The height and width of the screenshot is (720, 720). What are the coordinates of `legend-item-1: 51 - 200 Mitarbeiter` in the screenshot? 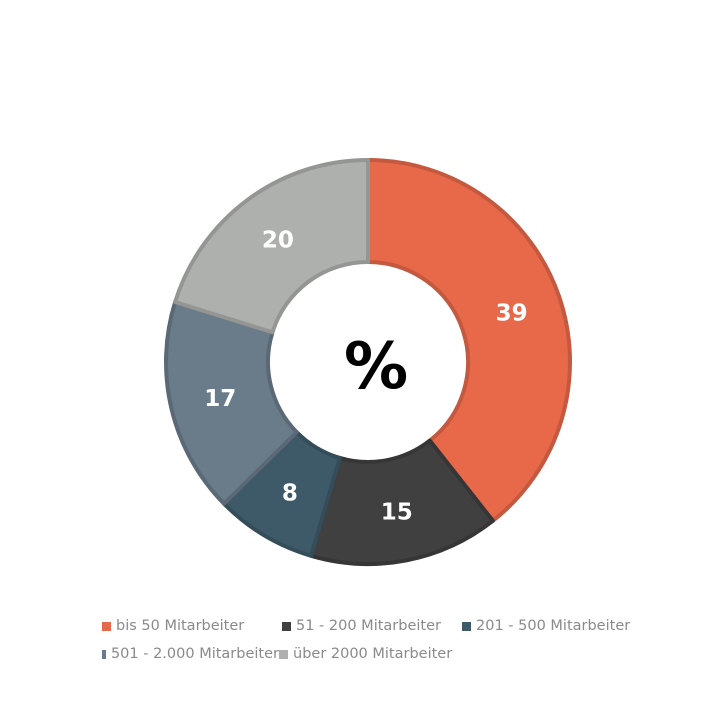 It's located at (372, 626).